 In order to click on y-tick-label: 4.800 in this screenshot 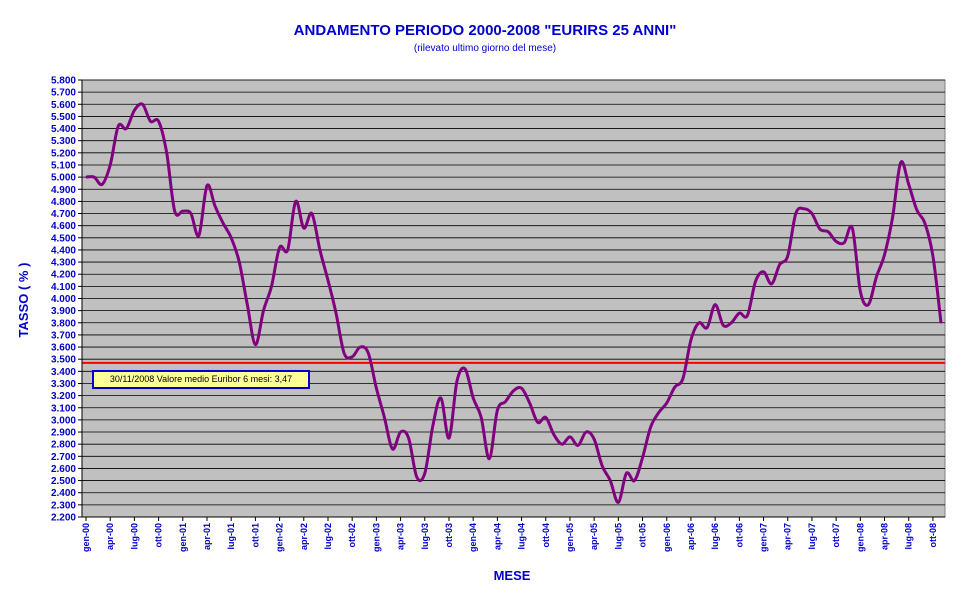, I will do `click(63, 202)`.